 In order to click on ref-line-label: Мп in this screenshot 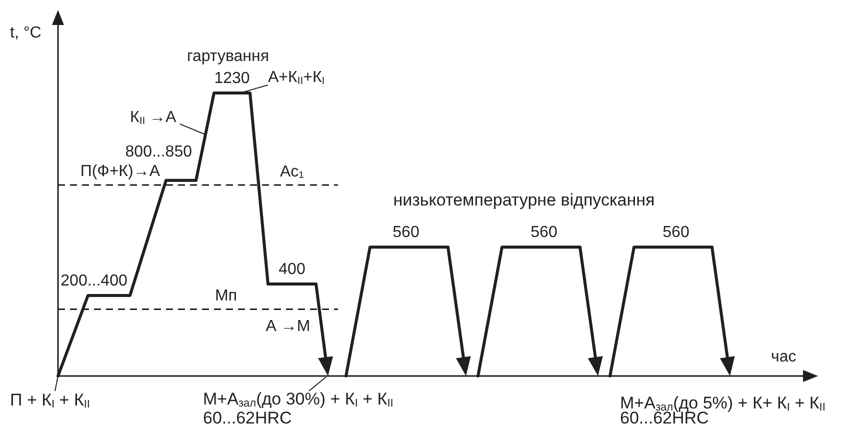, I will do `click(226, 296)`.